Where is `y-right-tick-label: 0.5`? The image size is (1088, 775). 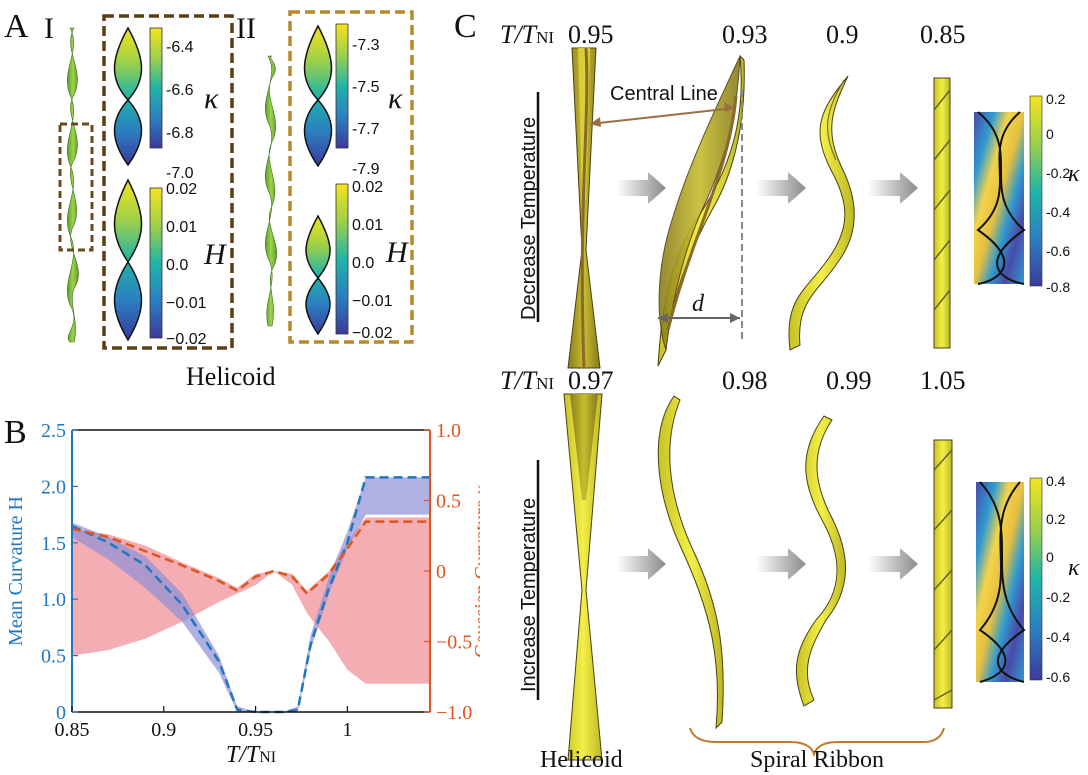
y-right-tick-label: 0.5 is located at coordinates (448, 502).